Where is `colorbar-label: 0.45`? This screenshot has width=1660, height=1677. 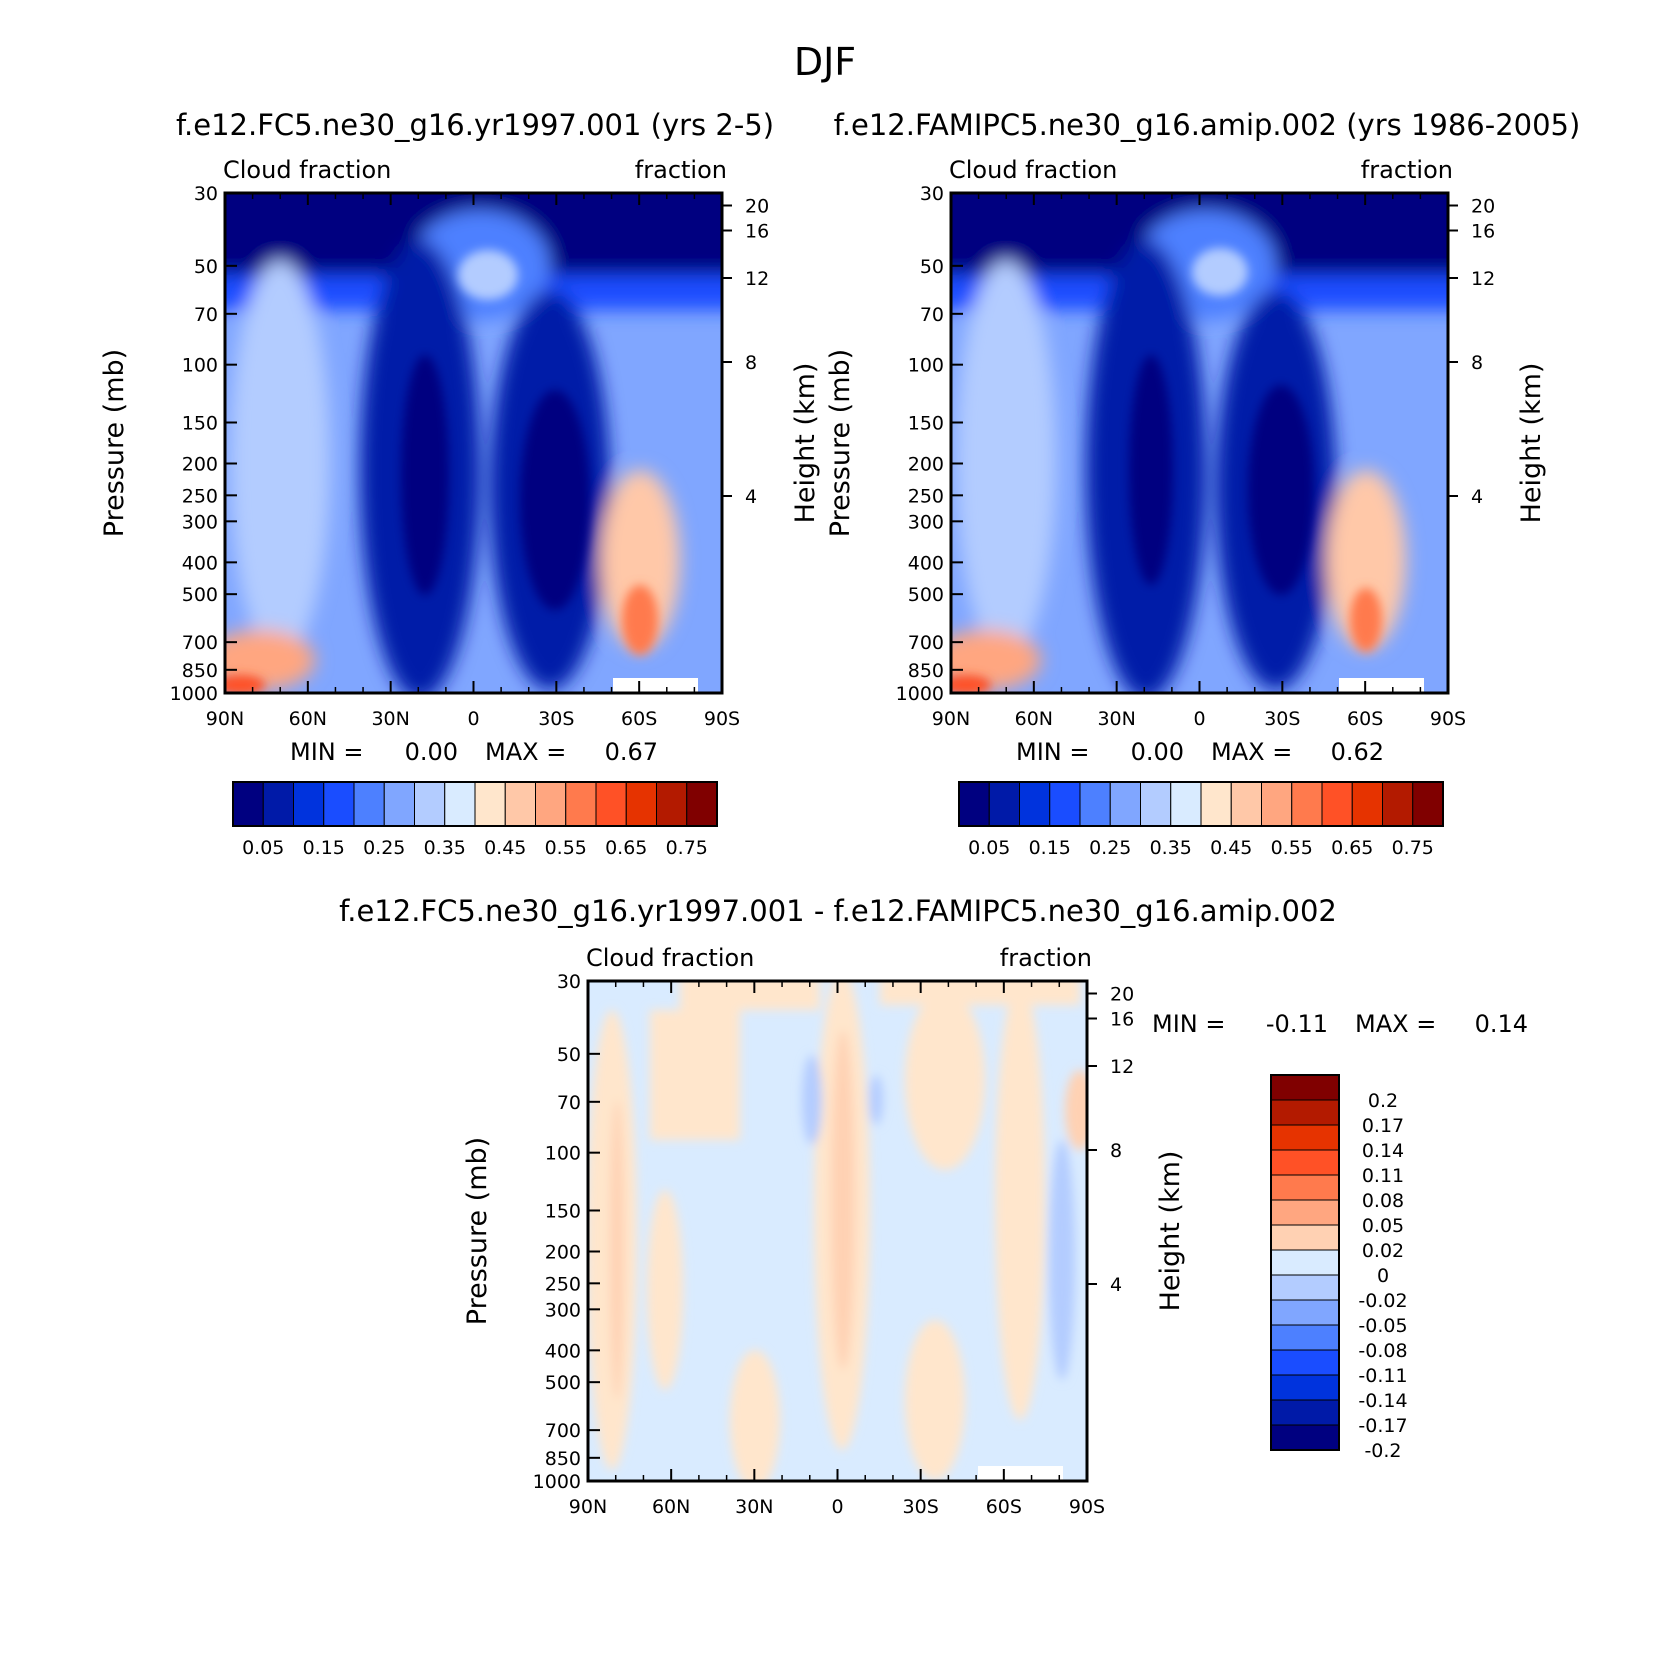
colorbar-label: 0.45 is located at coordinates (505, 848).